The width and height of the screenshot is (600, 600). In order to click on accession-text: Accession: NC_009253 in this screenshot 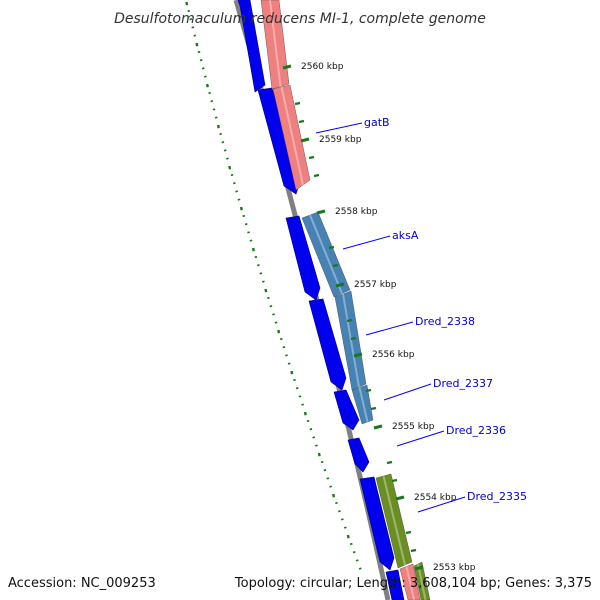, I will do `click(82, 583)`.